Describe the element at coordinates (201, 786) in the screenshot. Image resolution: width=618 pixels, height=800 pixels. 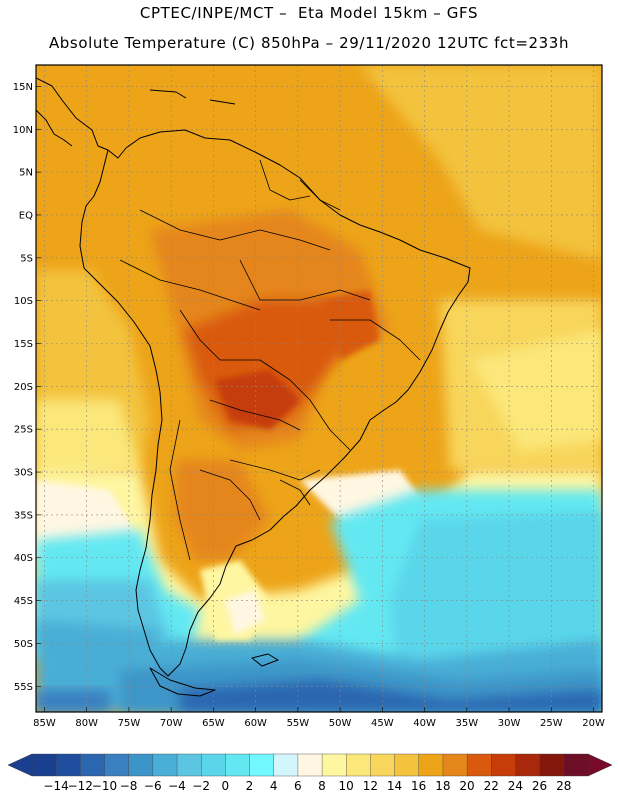
I see `colorbar-label: −2` at that location.